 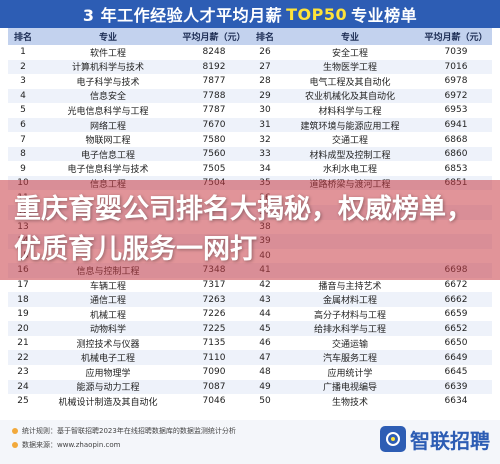 What do you see at coordinates (250, 372) in the screenshot?
I see `table-row: 23 应用物理学 7090 48 应用统计学 6645` at bounding box center [250, 372].